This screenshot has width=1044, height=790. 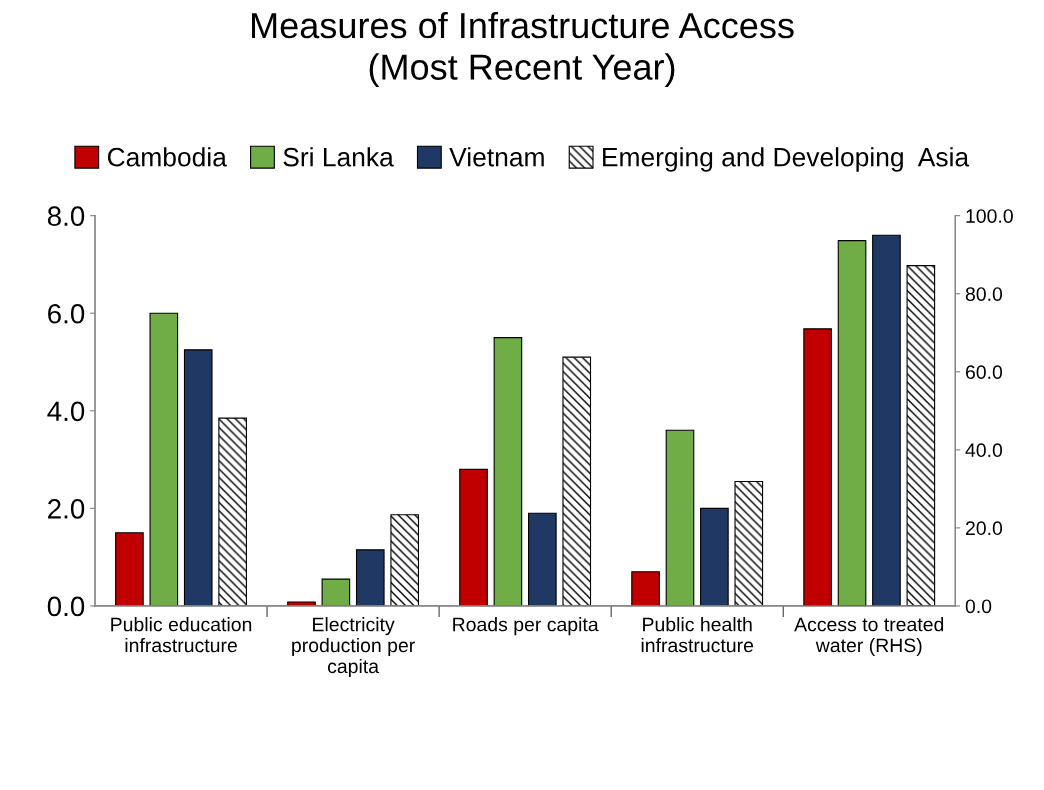 I want to click on y-tick-label: 4.0, so click(x=66, y=411).